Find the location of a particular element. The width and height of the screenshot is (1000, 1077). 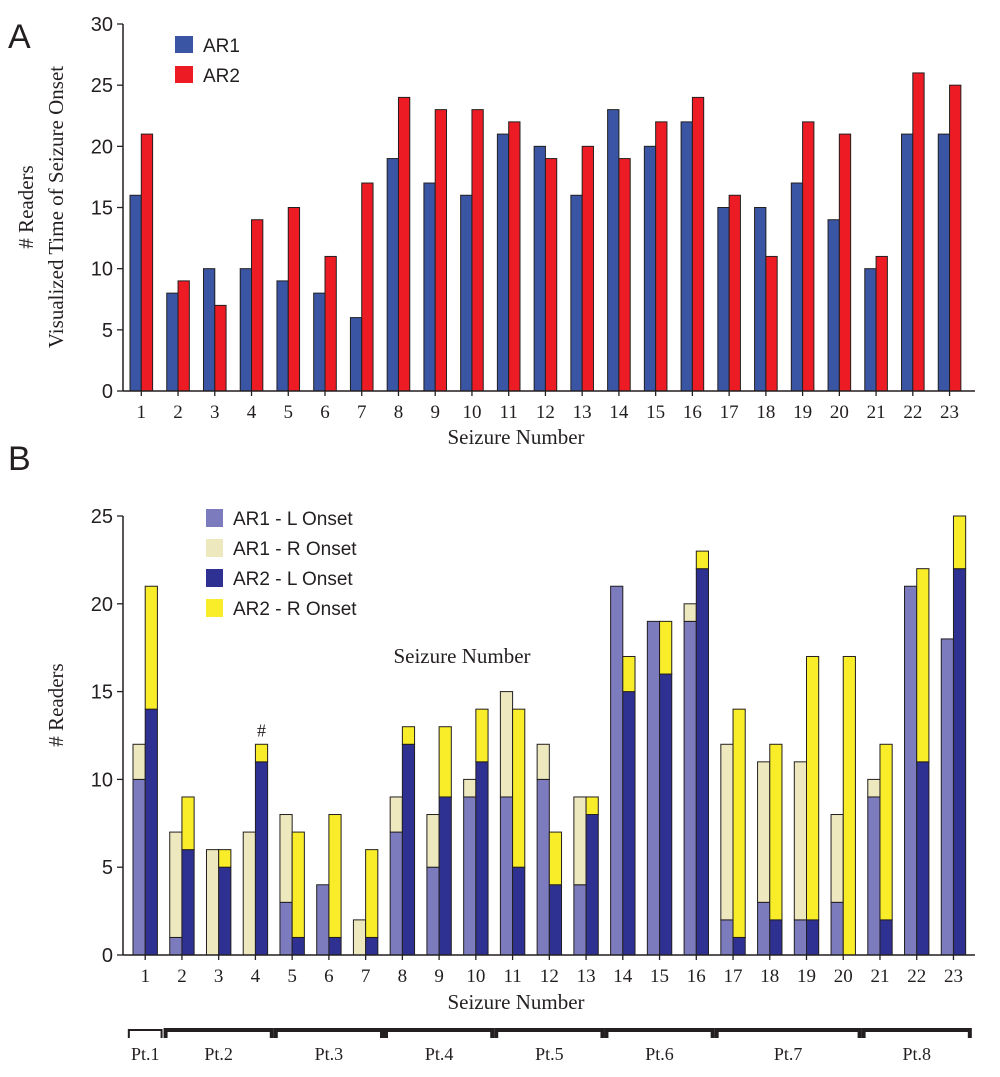

x-tick-label: 7 is located at coordinates (366, 976).